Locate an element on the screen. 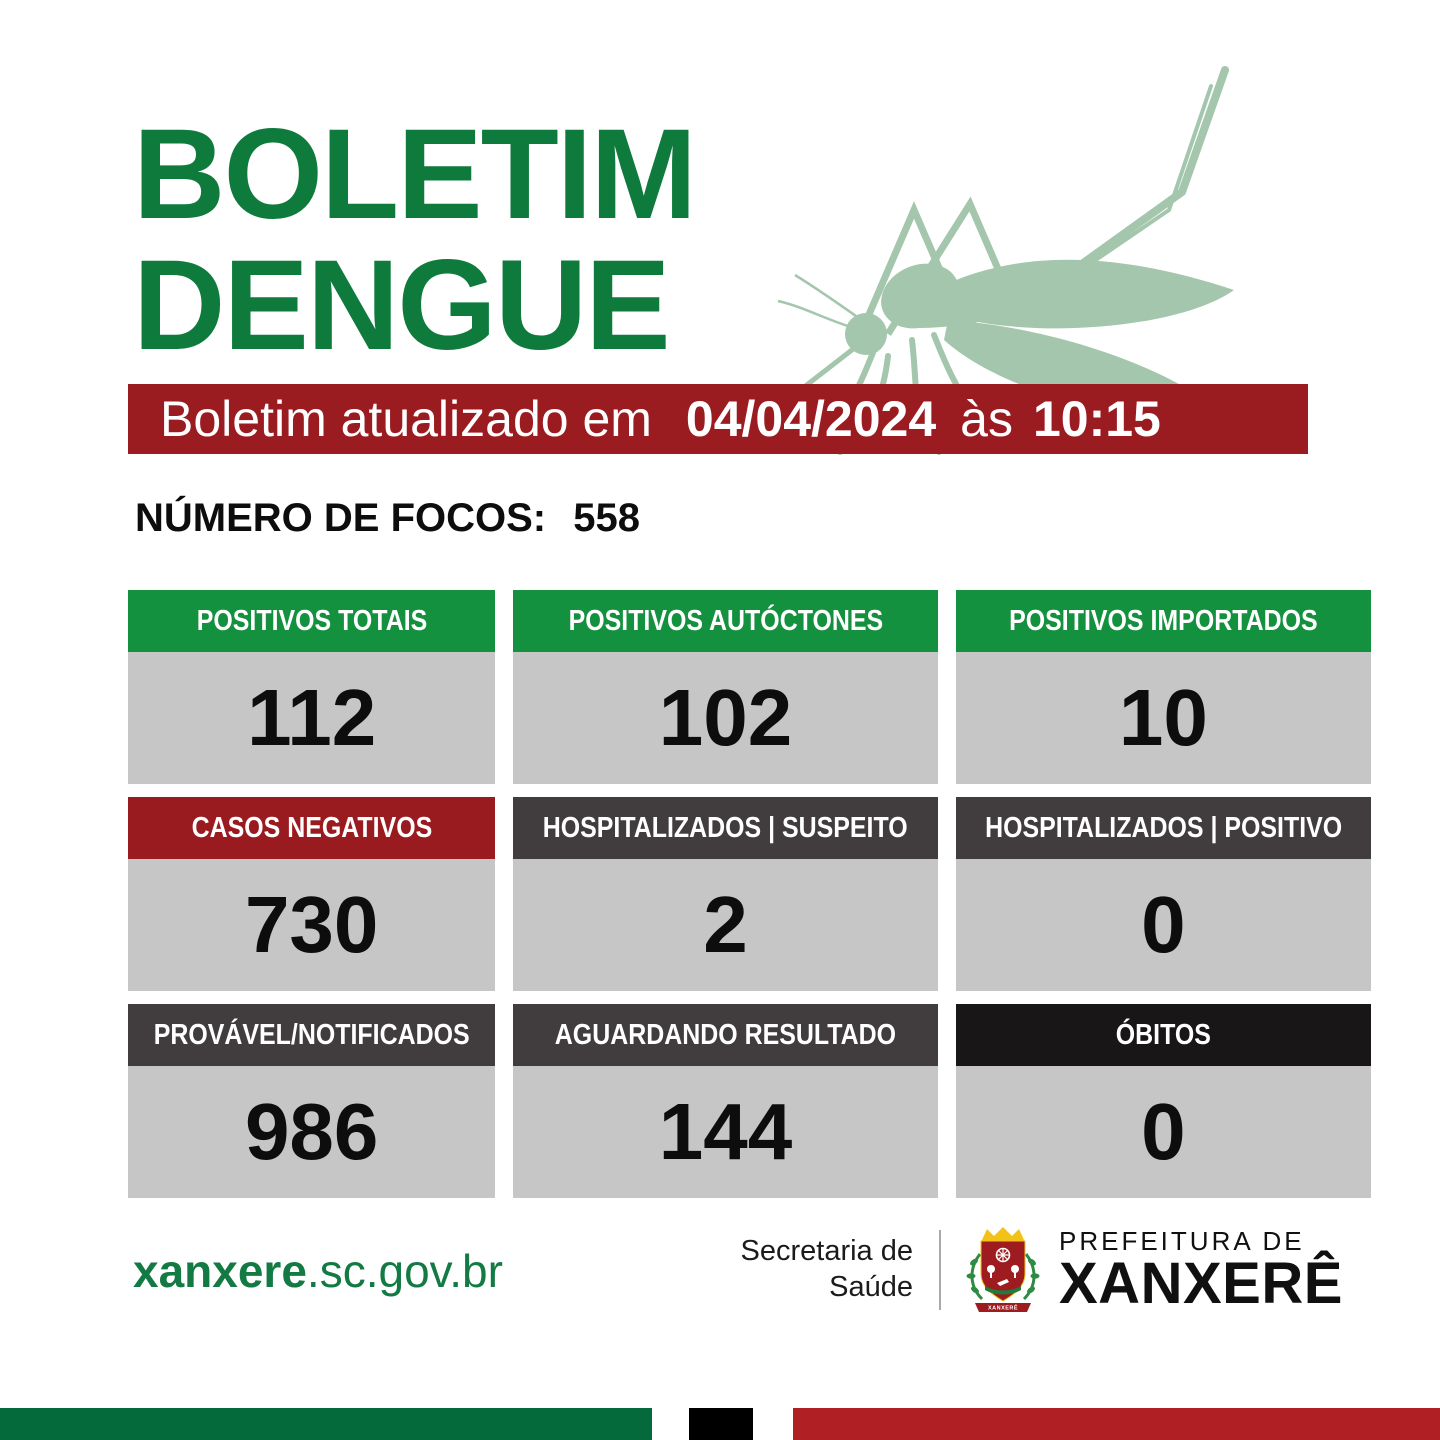 Image resolution: width=1440 pixels, height=1440 pixels. stat-card-body: 102 is located at coordinates (725, 718).